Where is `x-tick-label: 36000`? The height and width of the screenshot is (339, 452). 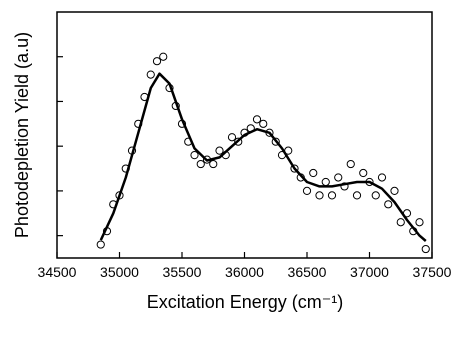
x-tick-label: 36000 is located at coordinates (244, 272).